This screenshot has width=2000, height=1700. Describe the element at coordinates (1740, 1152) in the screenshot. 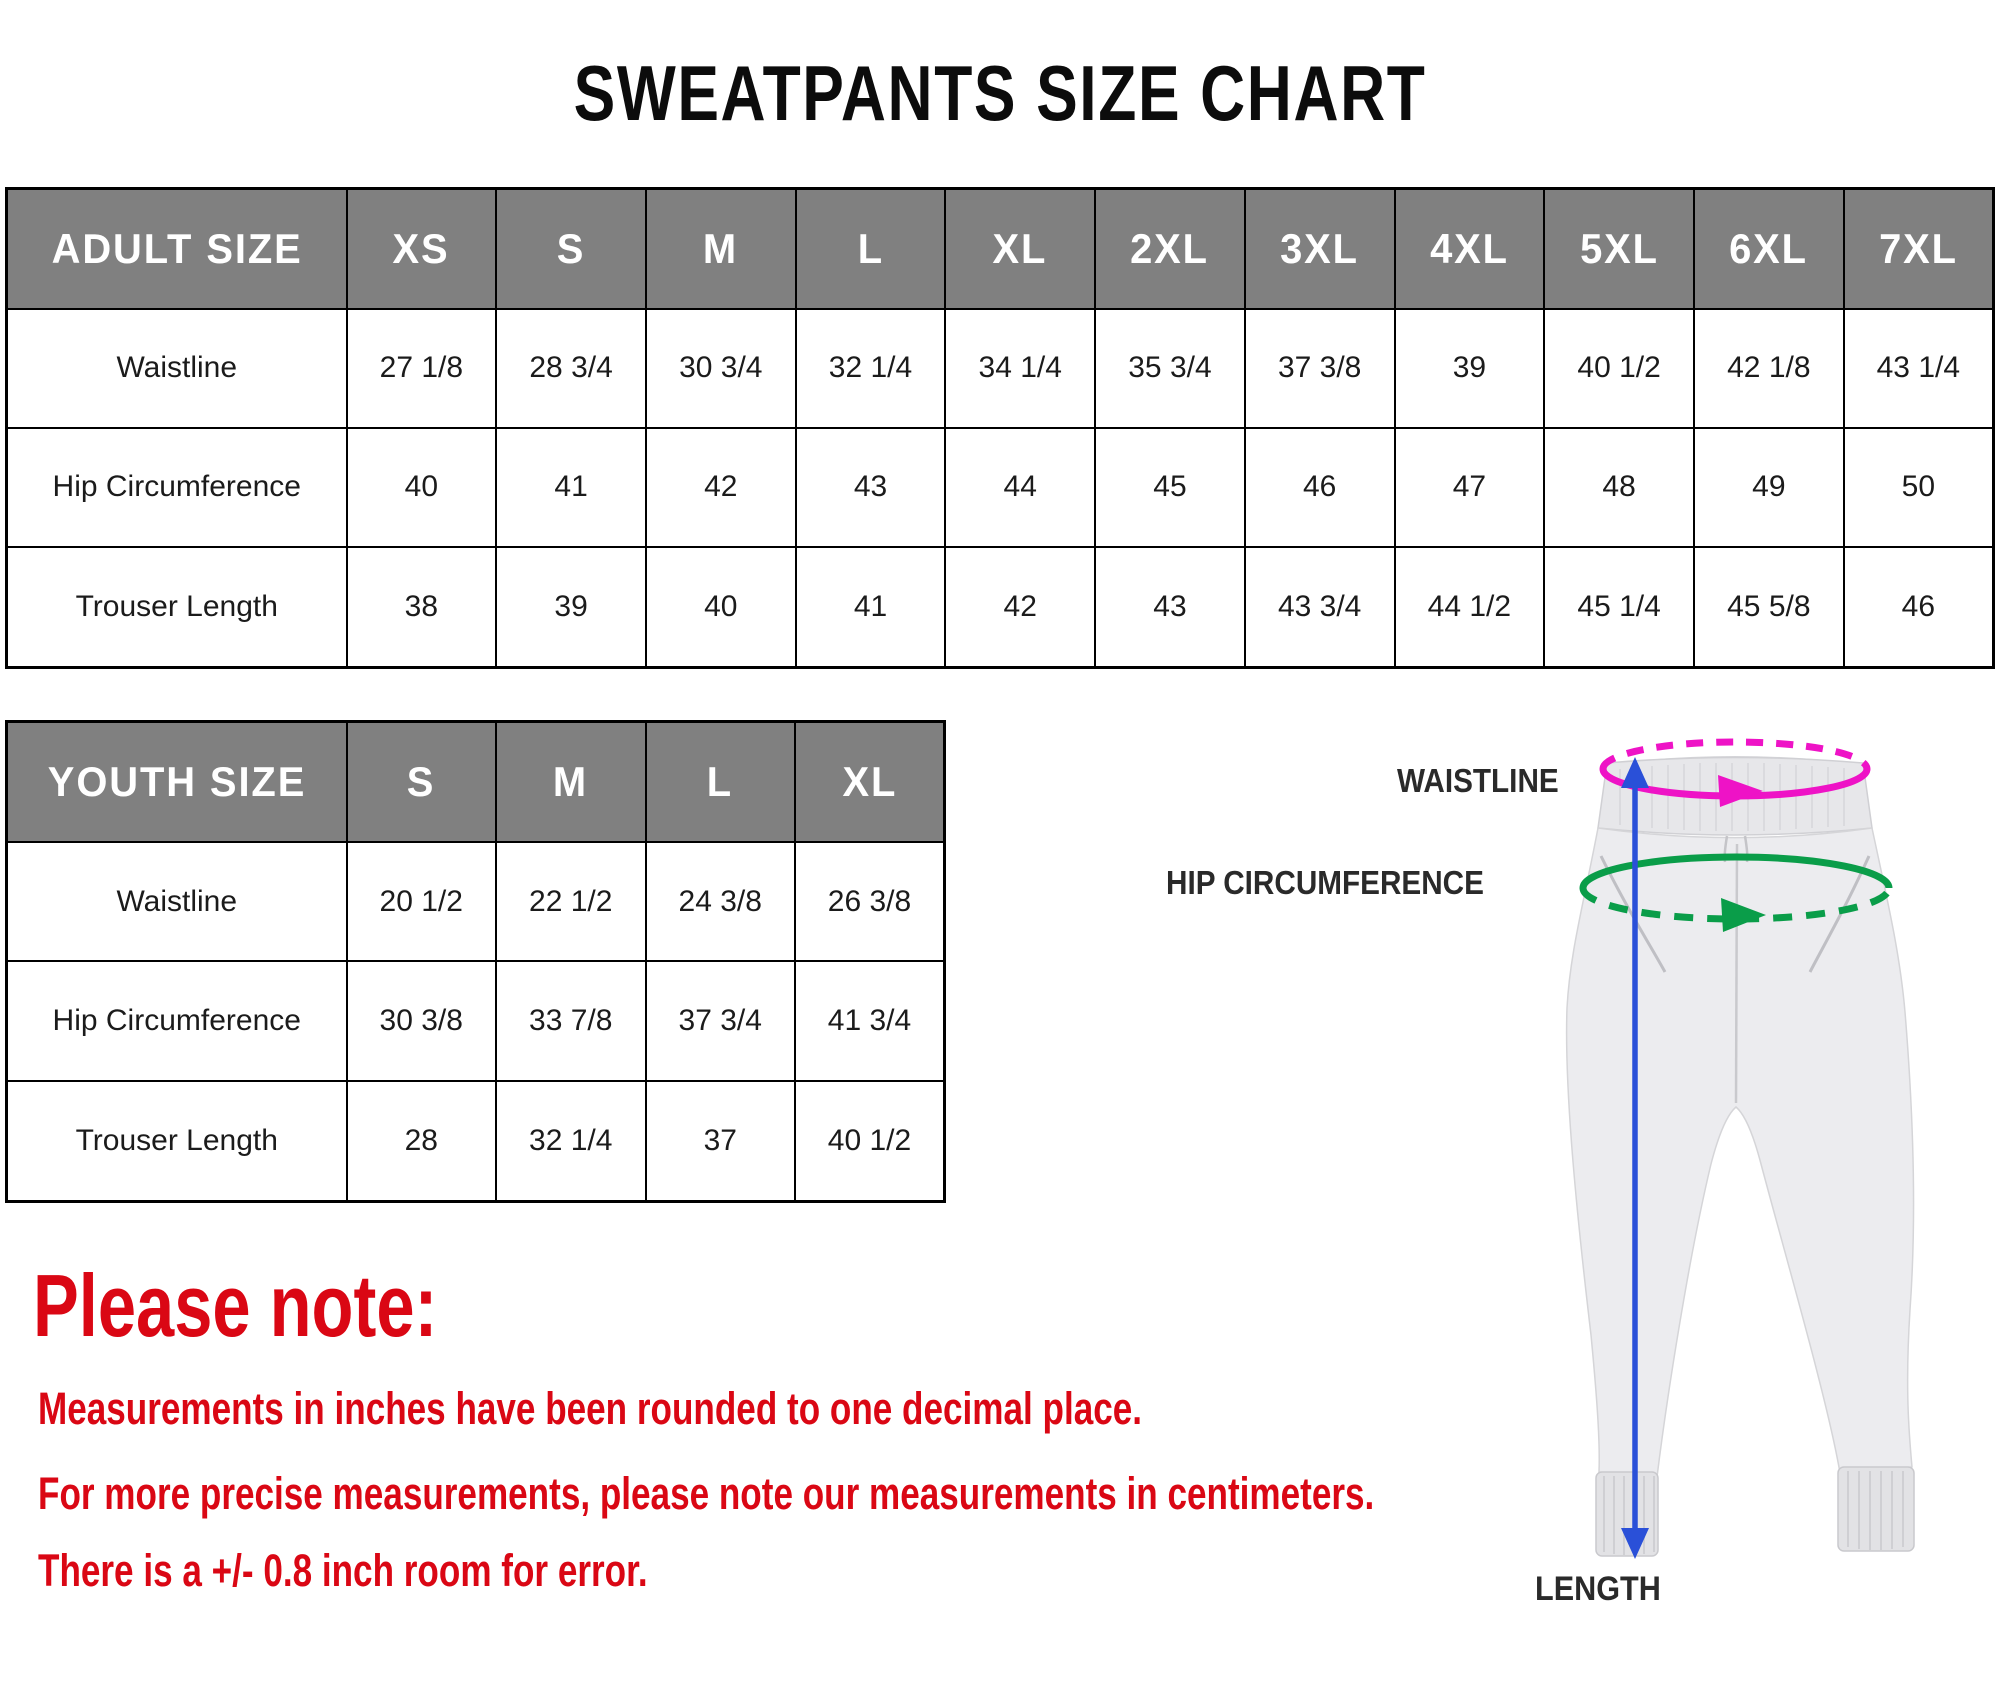

I see `pants-body` at that location.